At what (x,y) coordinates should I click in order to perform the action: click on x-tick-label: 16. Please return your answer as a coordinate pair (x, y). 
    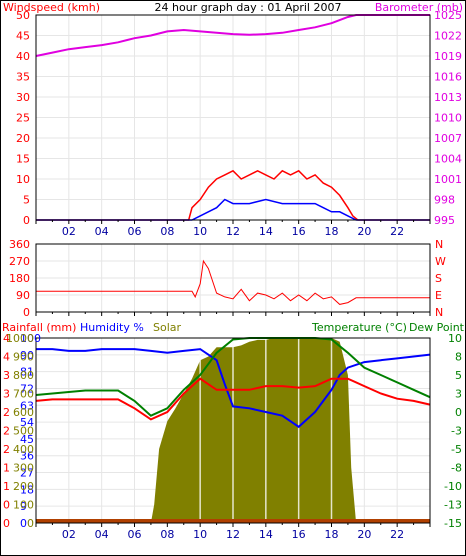
    Looking at the image, I should click on (299, 231).